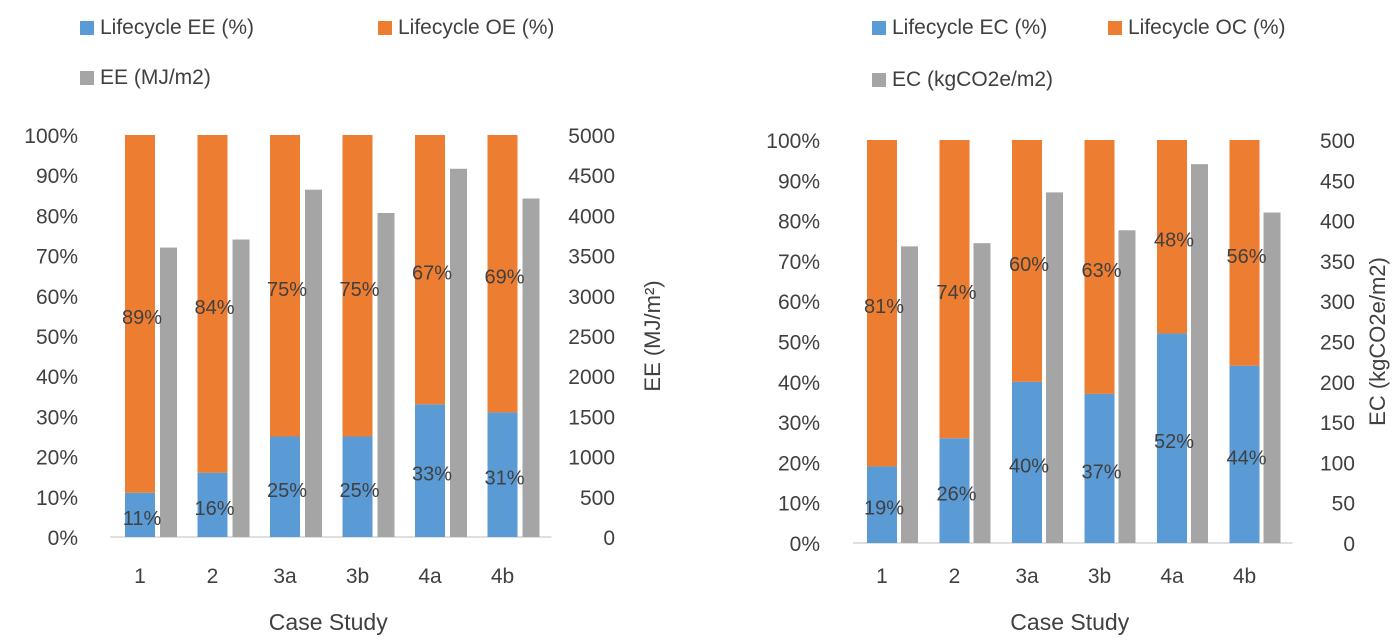 This screenshot has height=644, width=1400. What do you see at coordinates (591, 176) in the screenshot?
I see `y2-tick-label: 4500` at bounding box center [591, 176].